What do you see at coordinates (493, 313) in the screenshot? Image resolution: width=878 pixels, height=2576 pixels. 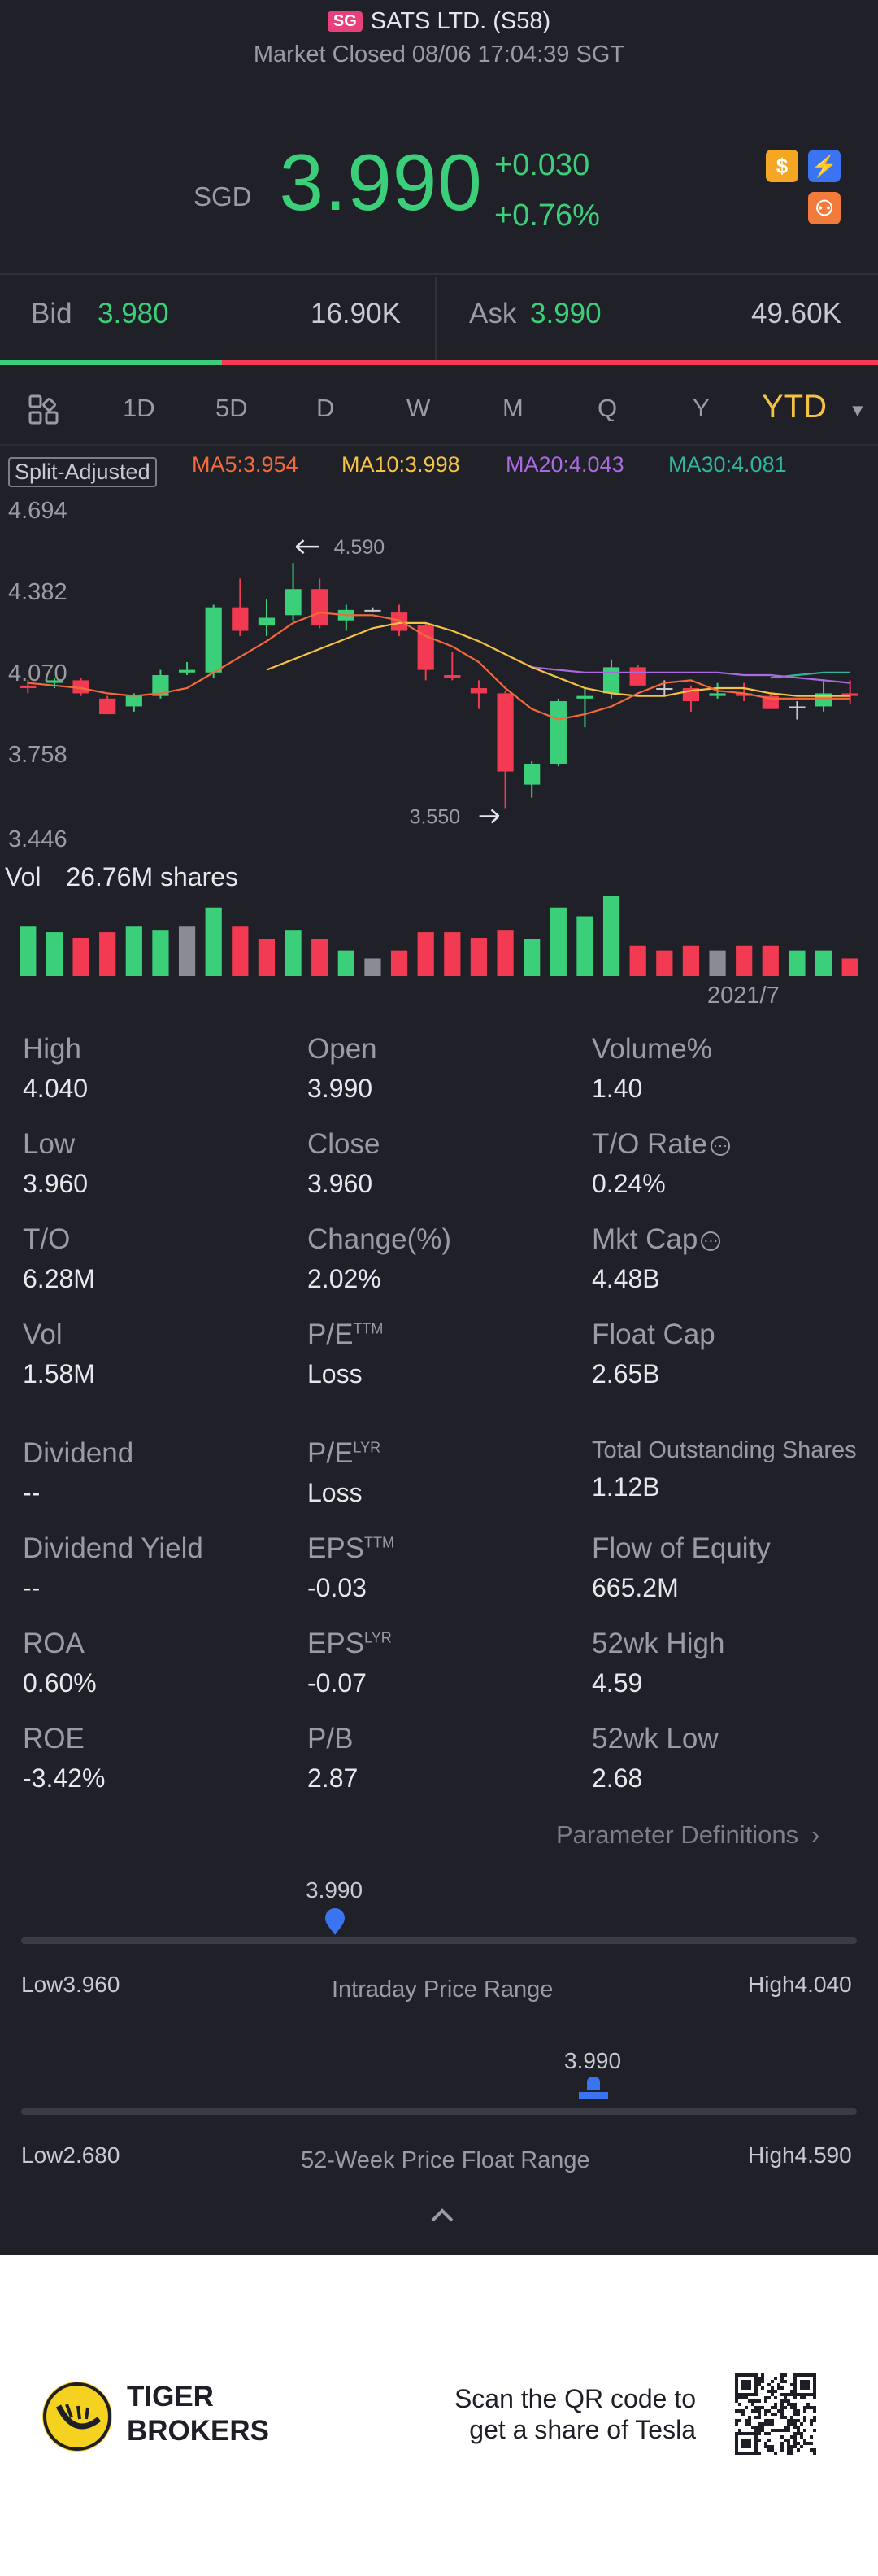 I see `ask-label: Ask` at bounding box center [493, 313].